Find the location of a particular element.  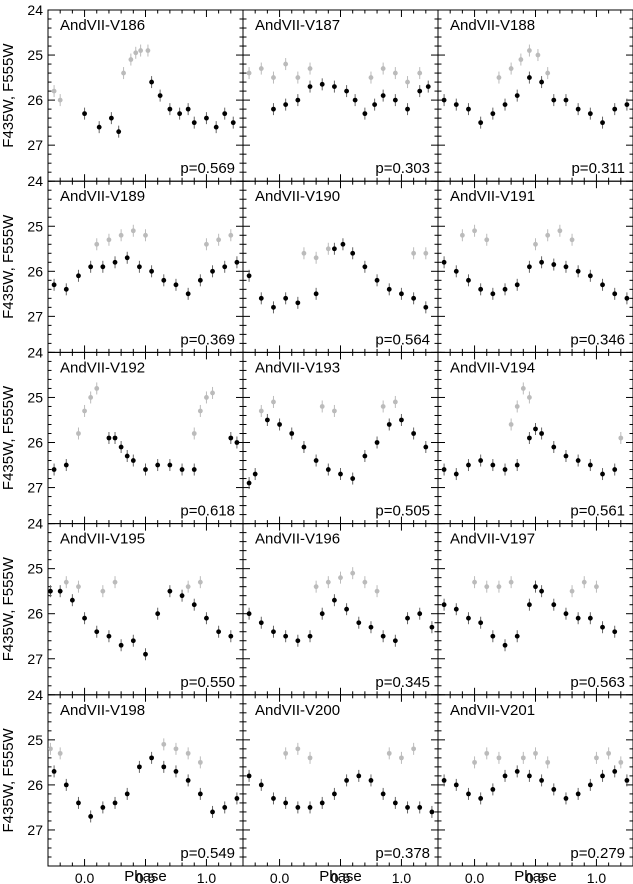

light-curve-panel: AndVII-V192 p=0.618 24 25 26 27 F435W, F555W is located at coordinates (122, 434).